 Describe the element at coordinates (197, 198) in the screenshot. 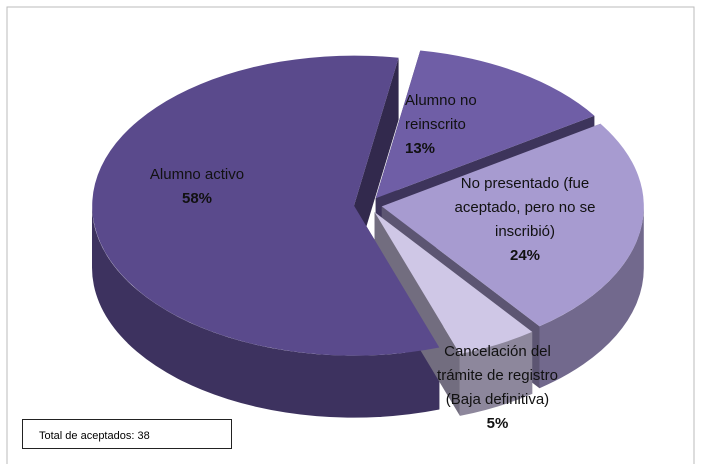

I see `value-label: 58%` at that location.